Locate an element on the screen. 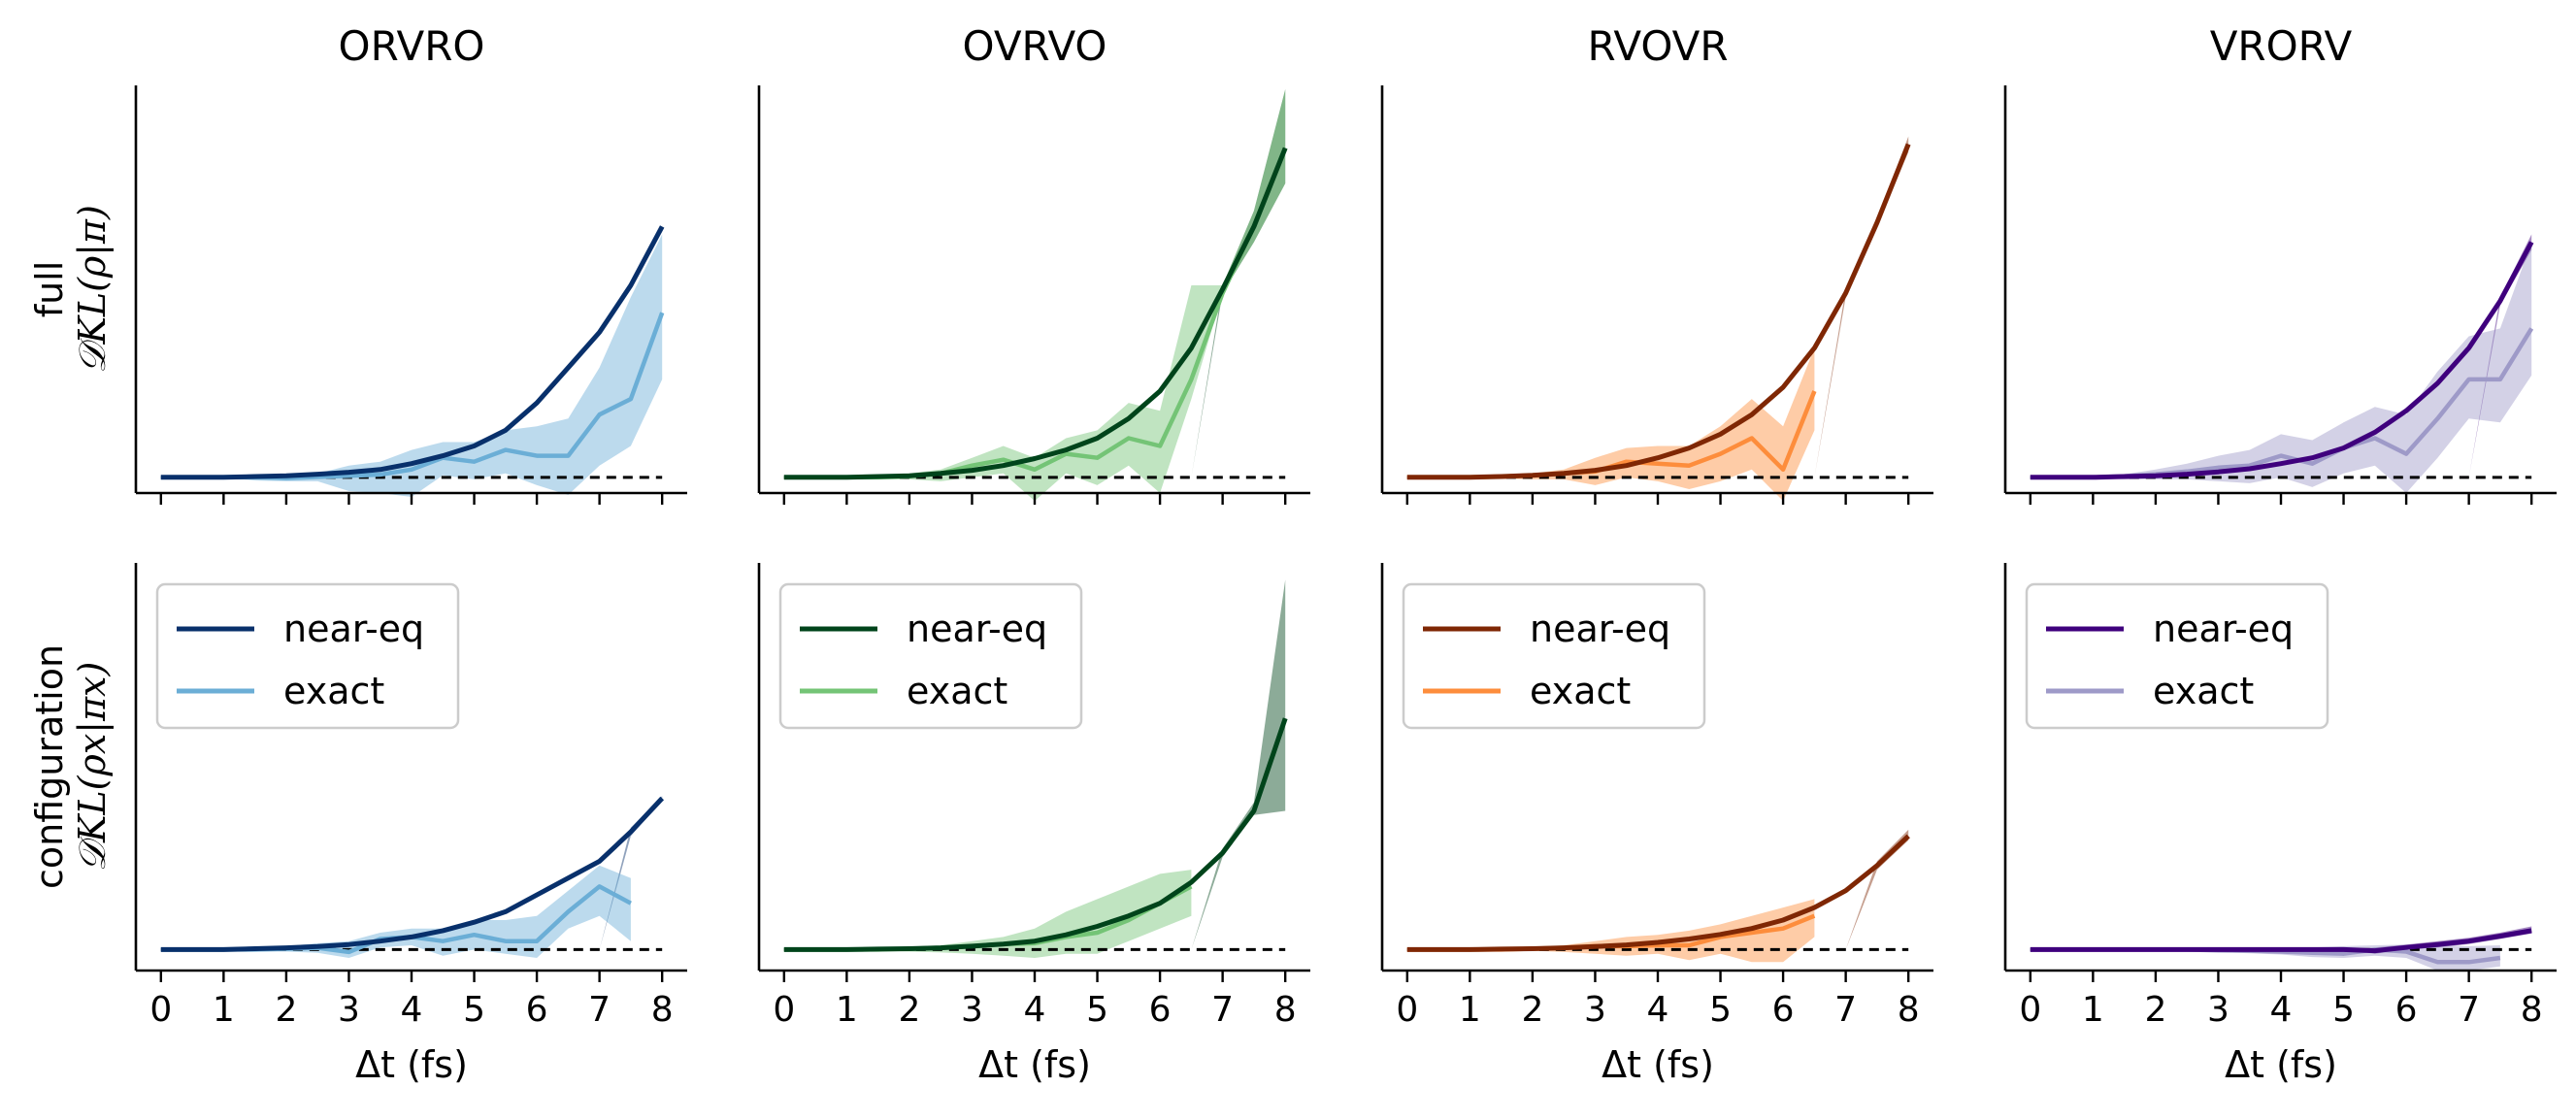 Image resolution: width=2576 pixels, height=1120 pixels. panel-full-0: ORVRO is located at coordinates (410, 263).